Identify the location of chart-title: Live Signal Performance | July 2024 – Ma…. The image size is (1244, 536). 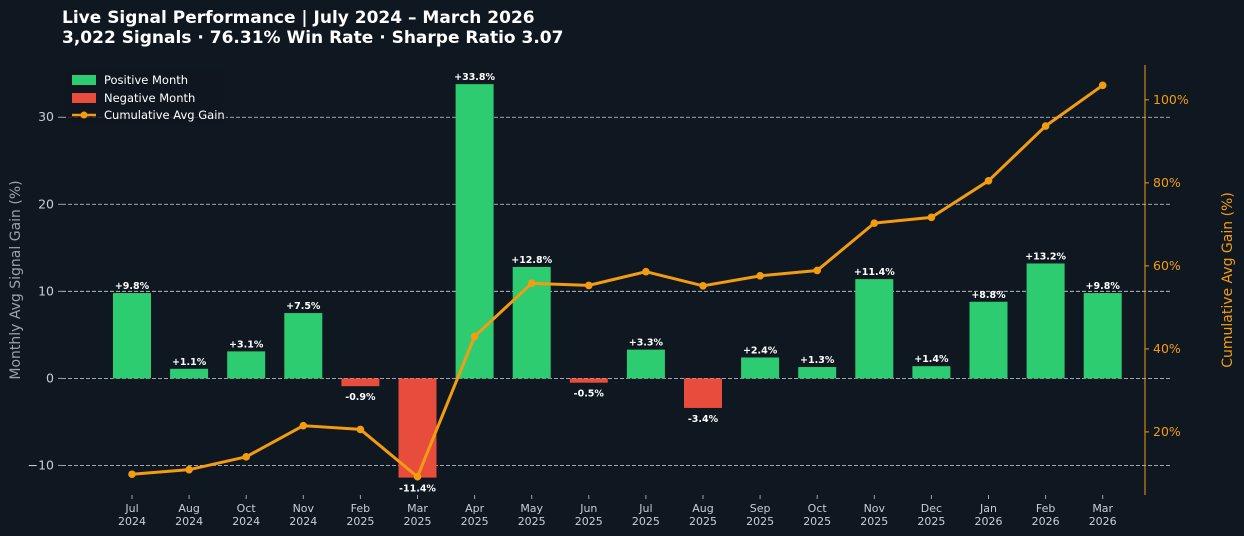
(298, 18).